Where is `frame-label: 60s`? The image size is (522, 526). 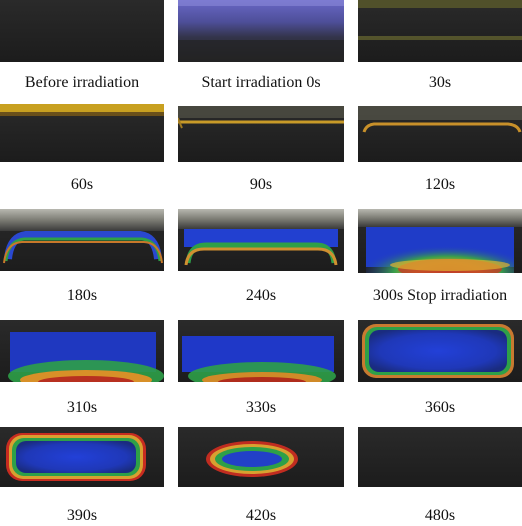
frame-label: 60s is located at coordinates (82, 184).